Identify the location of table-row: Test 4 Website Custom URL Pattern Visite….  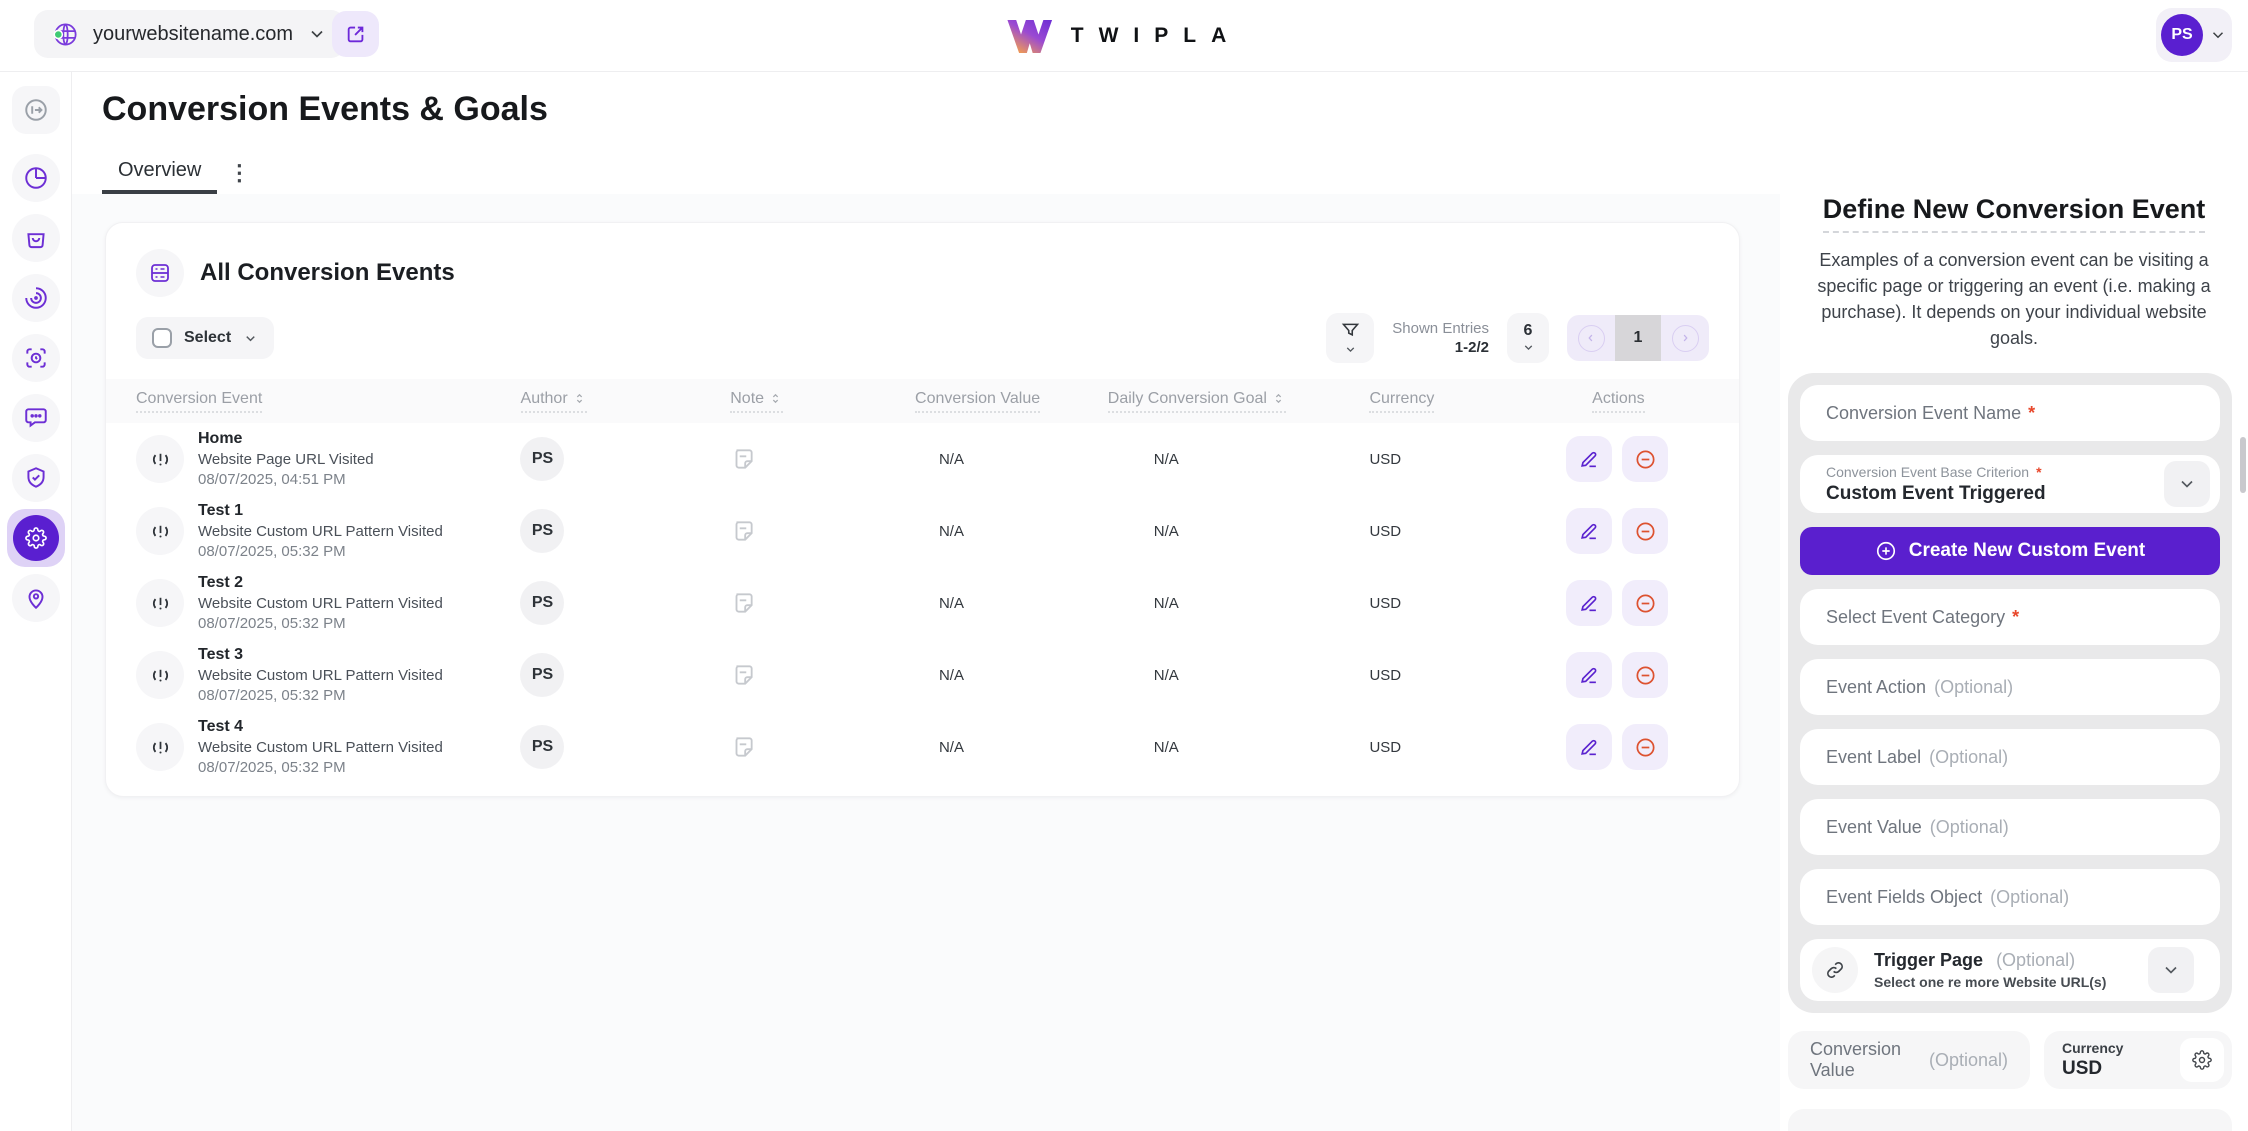
(922, 747).